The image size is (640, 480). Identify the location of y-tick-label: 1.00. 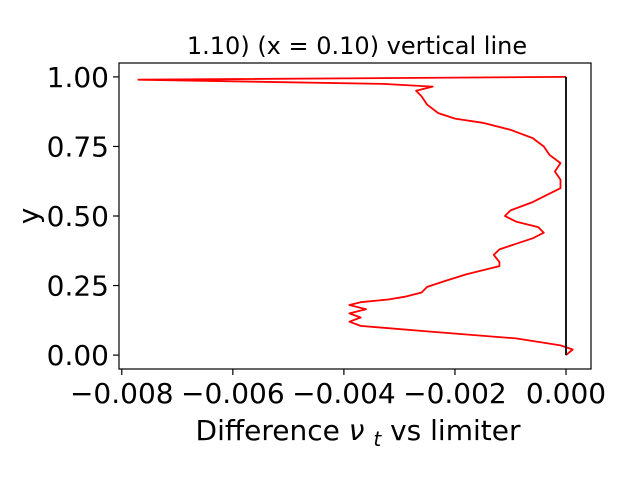
(78, 77).